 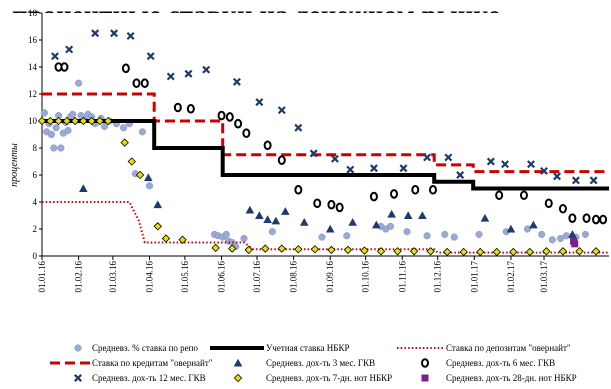 What do you see at coordinates (136, 348) in the screenshot?
I see `legend-item: Средневз. % ставка по репо` at bounding box center [136, 348].